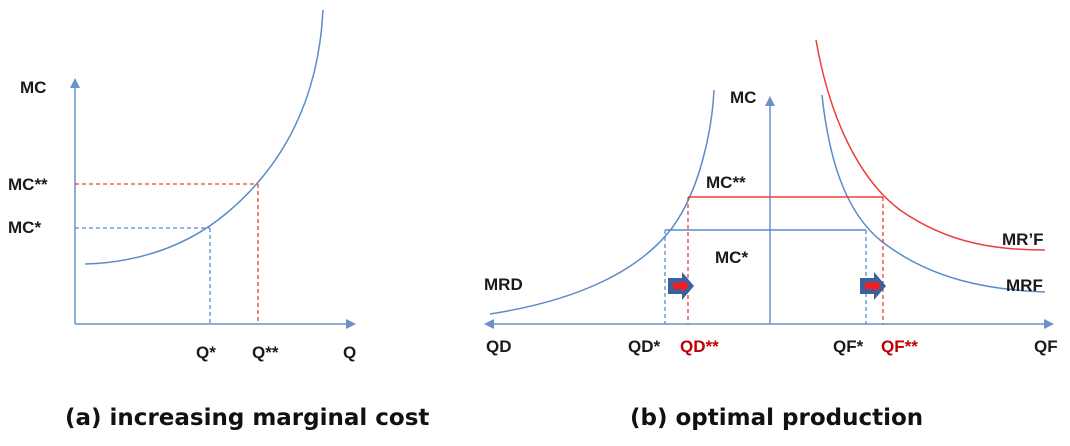 The height and width of the screenshot is (446, 1070). I want to click on panel-b-qf-star-label: QF*, so click(848, 346).